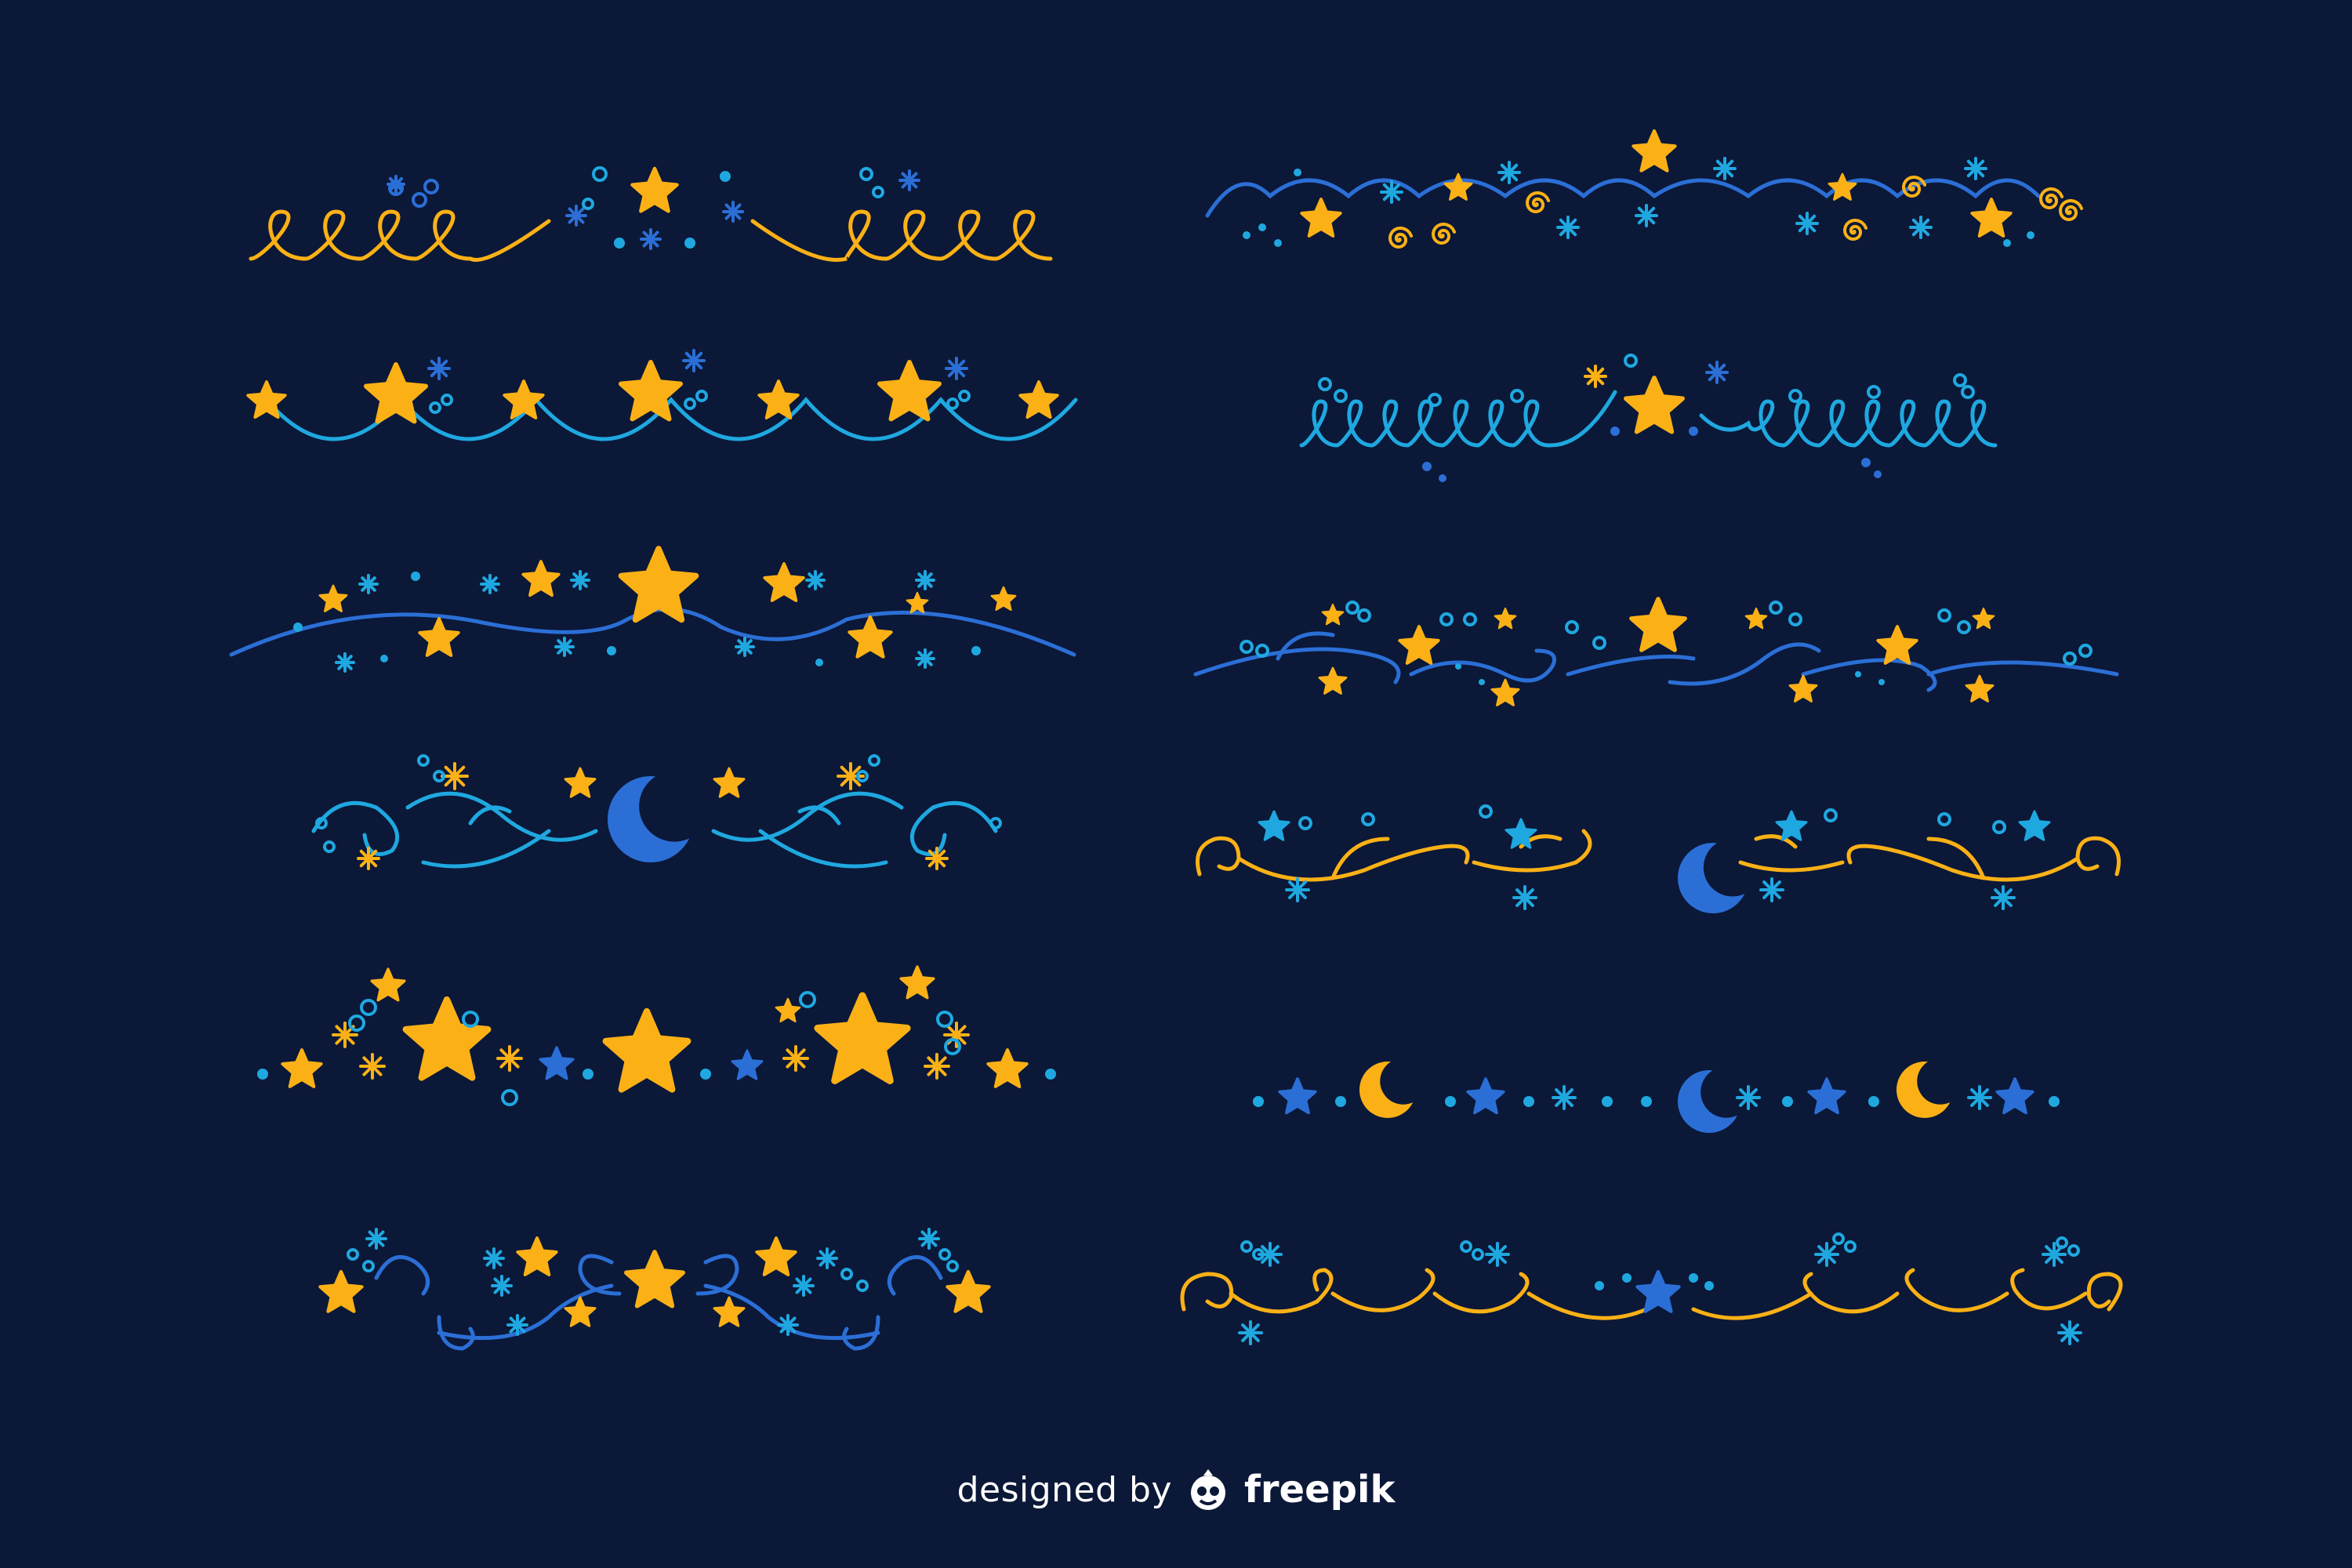 Image resolution: width=2352 pixels, height=1568 pixels. What do you see at coordinates (1320, 1490) in the screenshot?
I see `brand-name: freepik` at bounding box center [1320, 1490].